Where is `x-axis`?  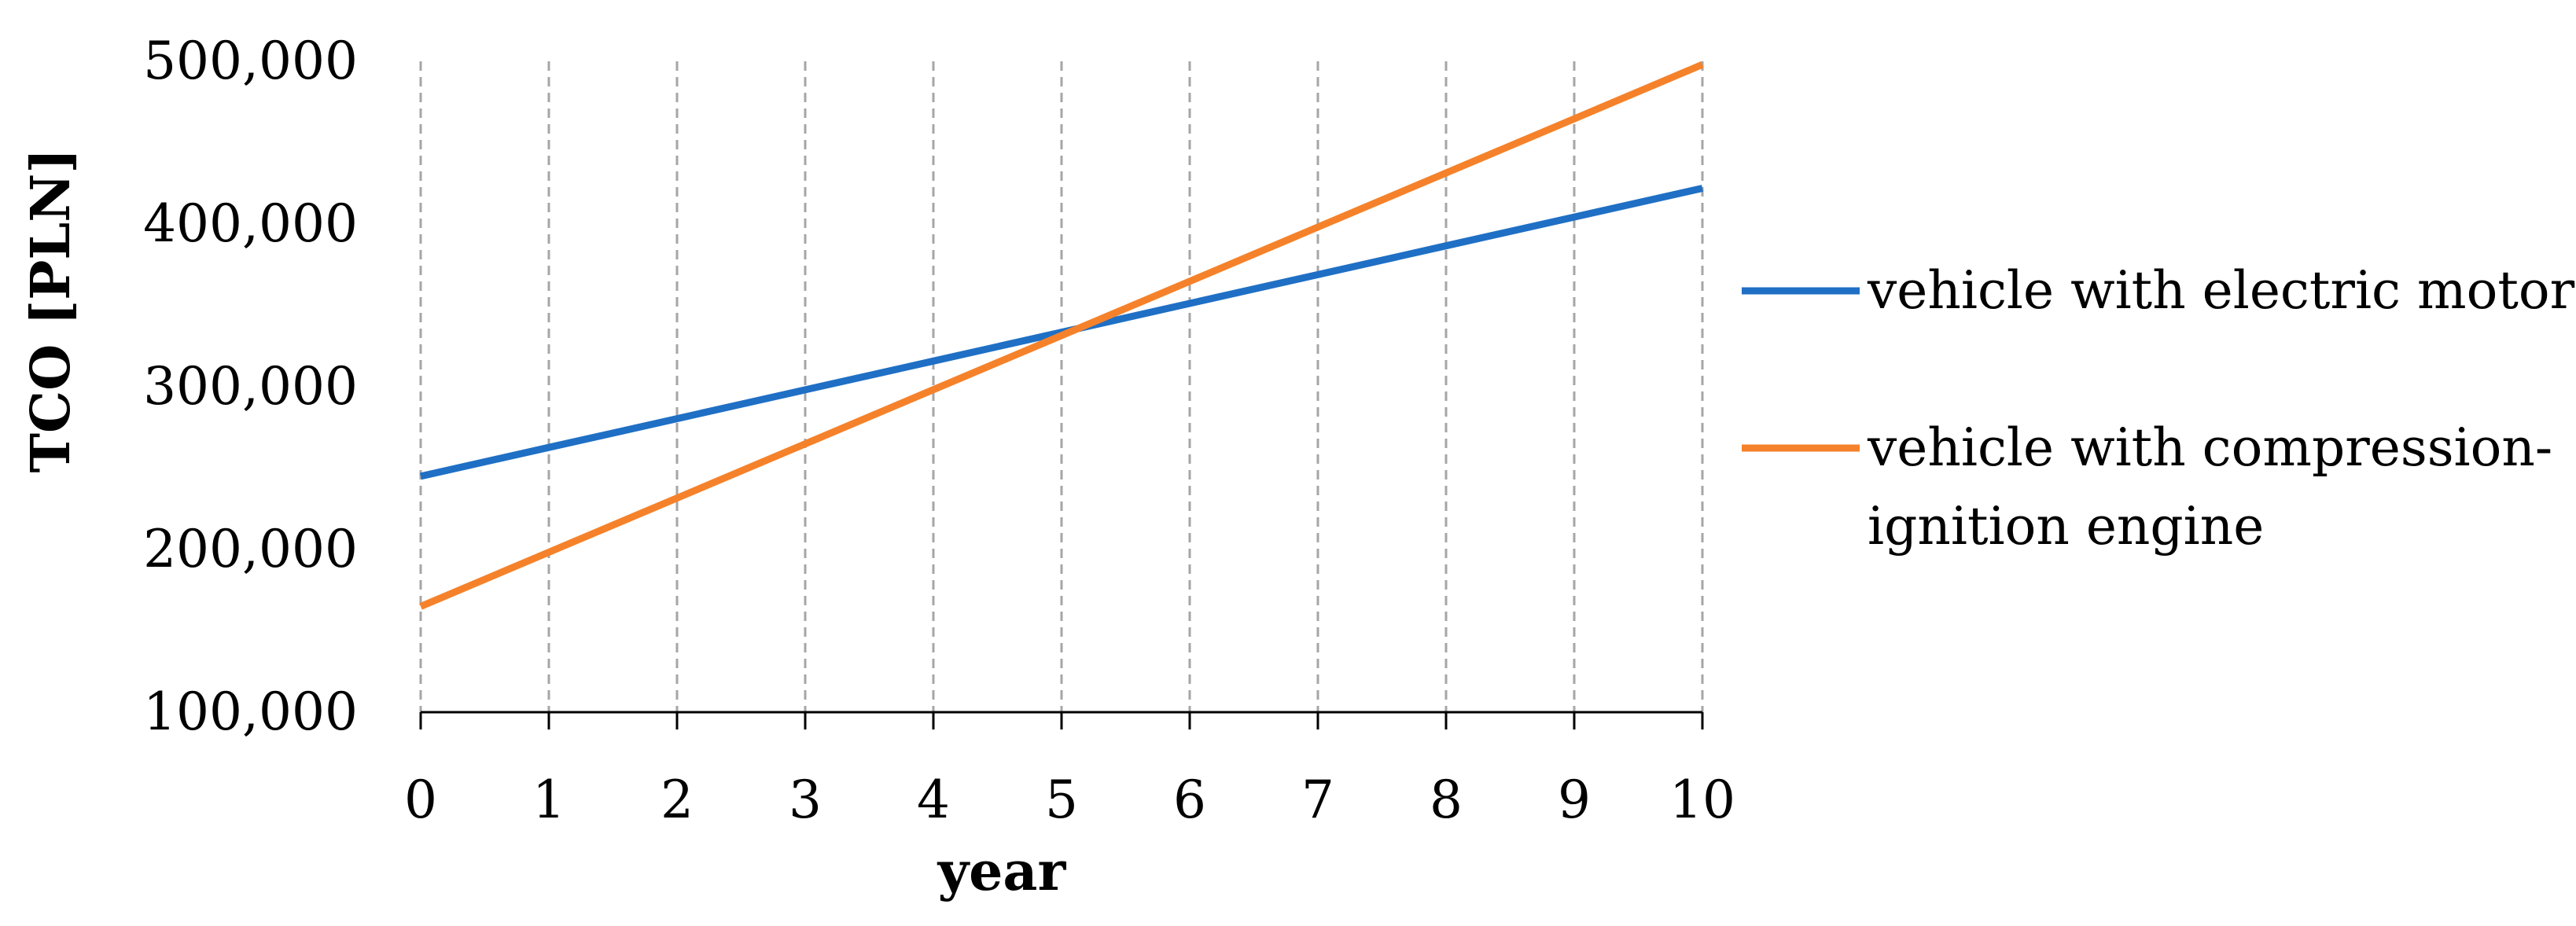 x-axis is located at coordinates (1061, 720).